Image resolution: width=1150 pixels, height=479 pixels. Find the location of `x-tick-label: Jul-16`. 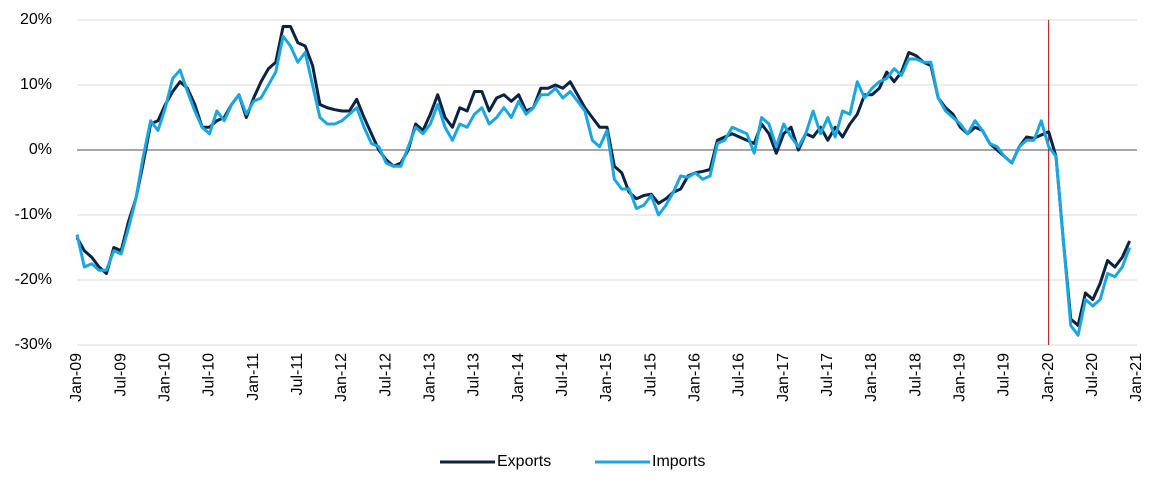

x-tick-label: Jul-16 is located at coordinates (739, 375).